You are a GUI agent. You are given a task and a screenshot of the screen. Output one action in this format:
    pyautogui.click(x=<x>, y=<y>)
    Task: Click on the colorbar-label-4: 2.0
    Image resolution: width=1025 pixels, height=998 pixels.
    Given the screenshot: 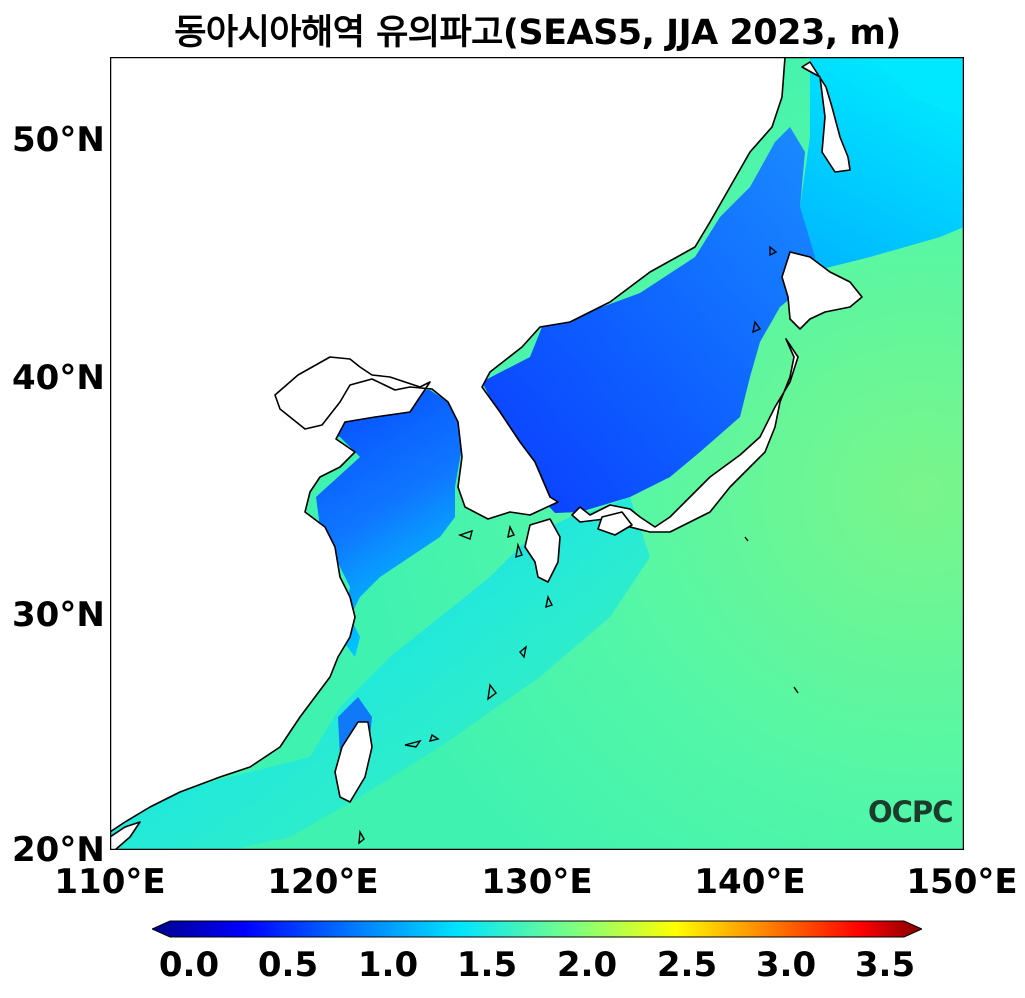 What is the action you would take?
    pyautogui.click(x=587, y=965)
    